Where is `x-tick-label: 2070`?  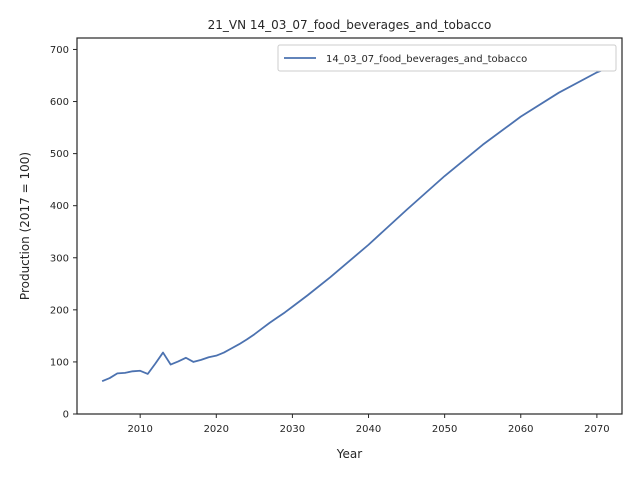
x-tick-label: 2070 is located at coordinates (596, 429).